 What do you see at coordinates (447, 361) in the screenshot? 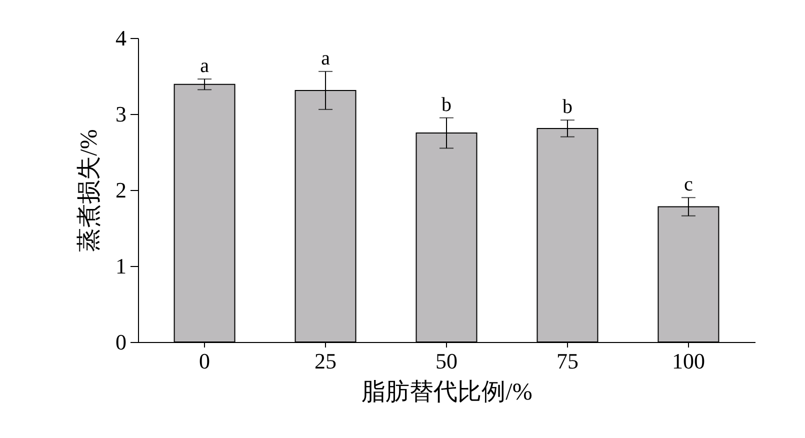
I see `x-tick-label: 50` at bounding box center [447, 361].